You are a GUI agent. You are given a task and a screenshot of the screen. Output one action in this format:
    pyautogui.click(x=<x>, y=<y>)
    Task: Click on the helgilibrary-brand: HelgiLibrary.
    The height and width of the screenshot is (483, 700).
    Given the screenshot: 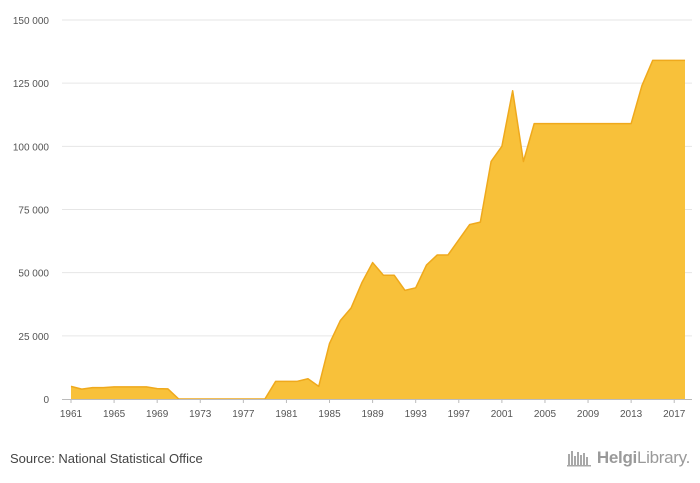 What is the action you would take?
    pyautogui.click(x=628, y=458)
    